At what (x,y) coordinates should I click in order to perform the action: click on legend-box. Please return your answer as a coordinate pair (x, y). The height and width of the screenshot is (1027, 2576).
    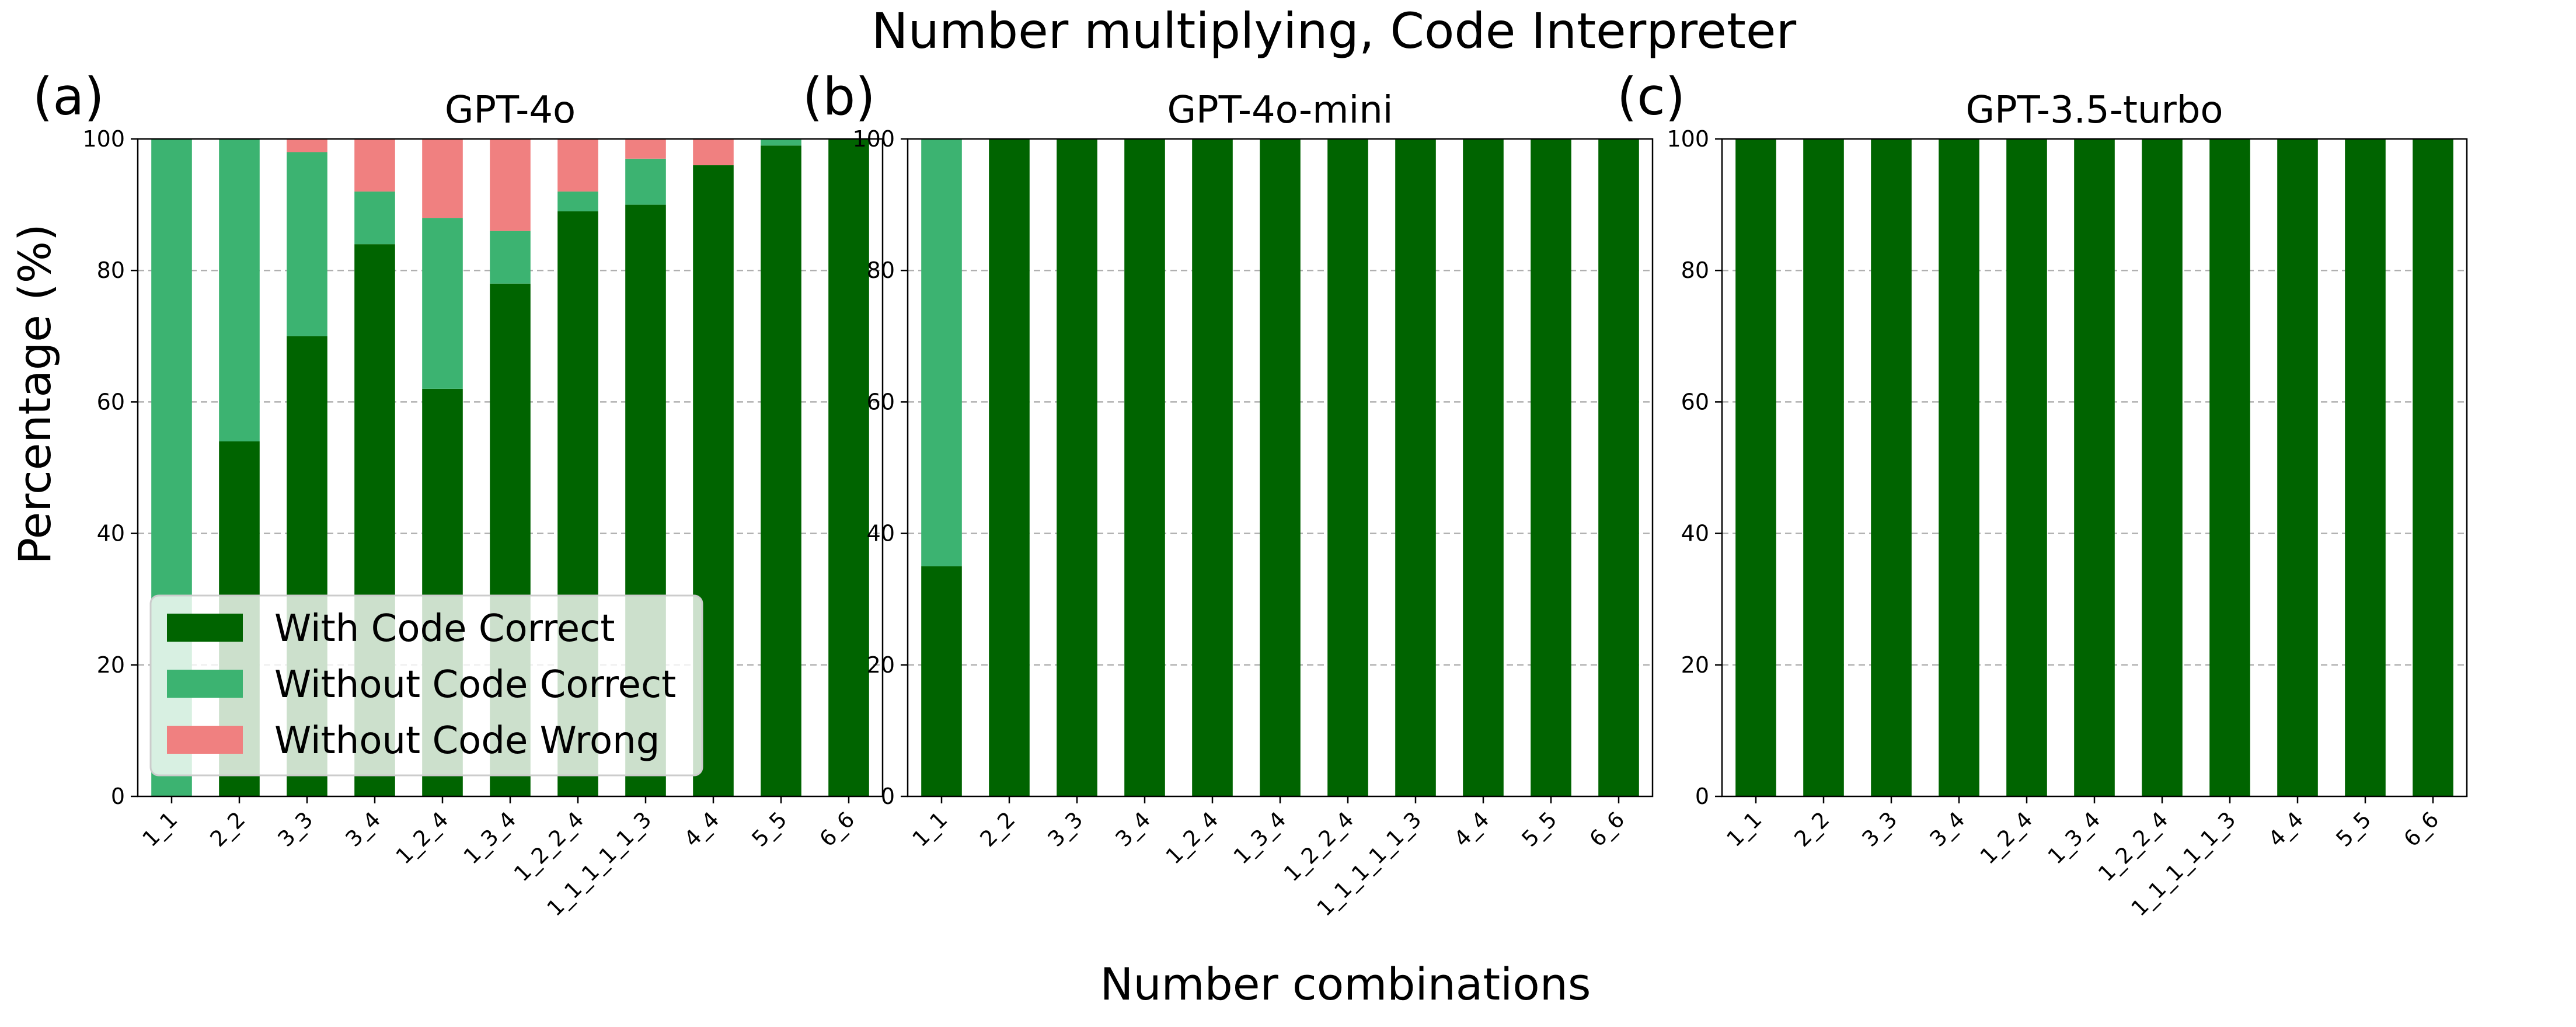
    Looking at the image, I should click on (426, 685).